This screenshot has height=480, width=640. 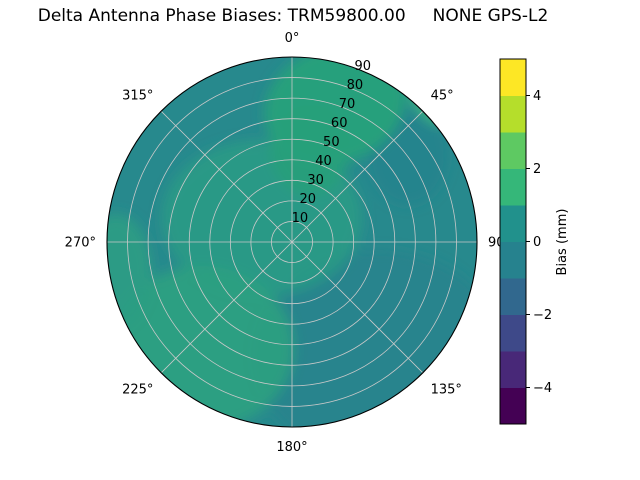 I want to click on angular-tick-label: 315°, so click(x=137, y=95).